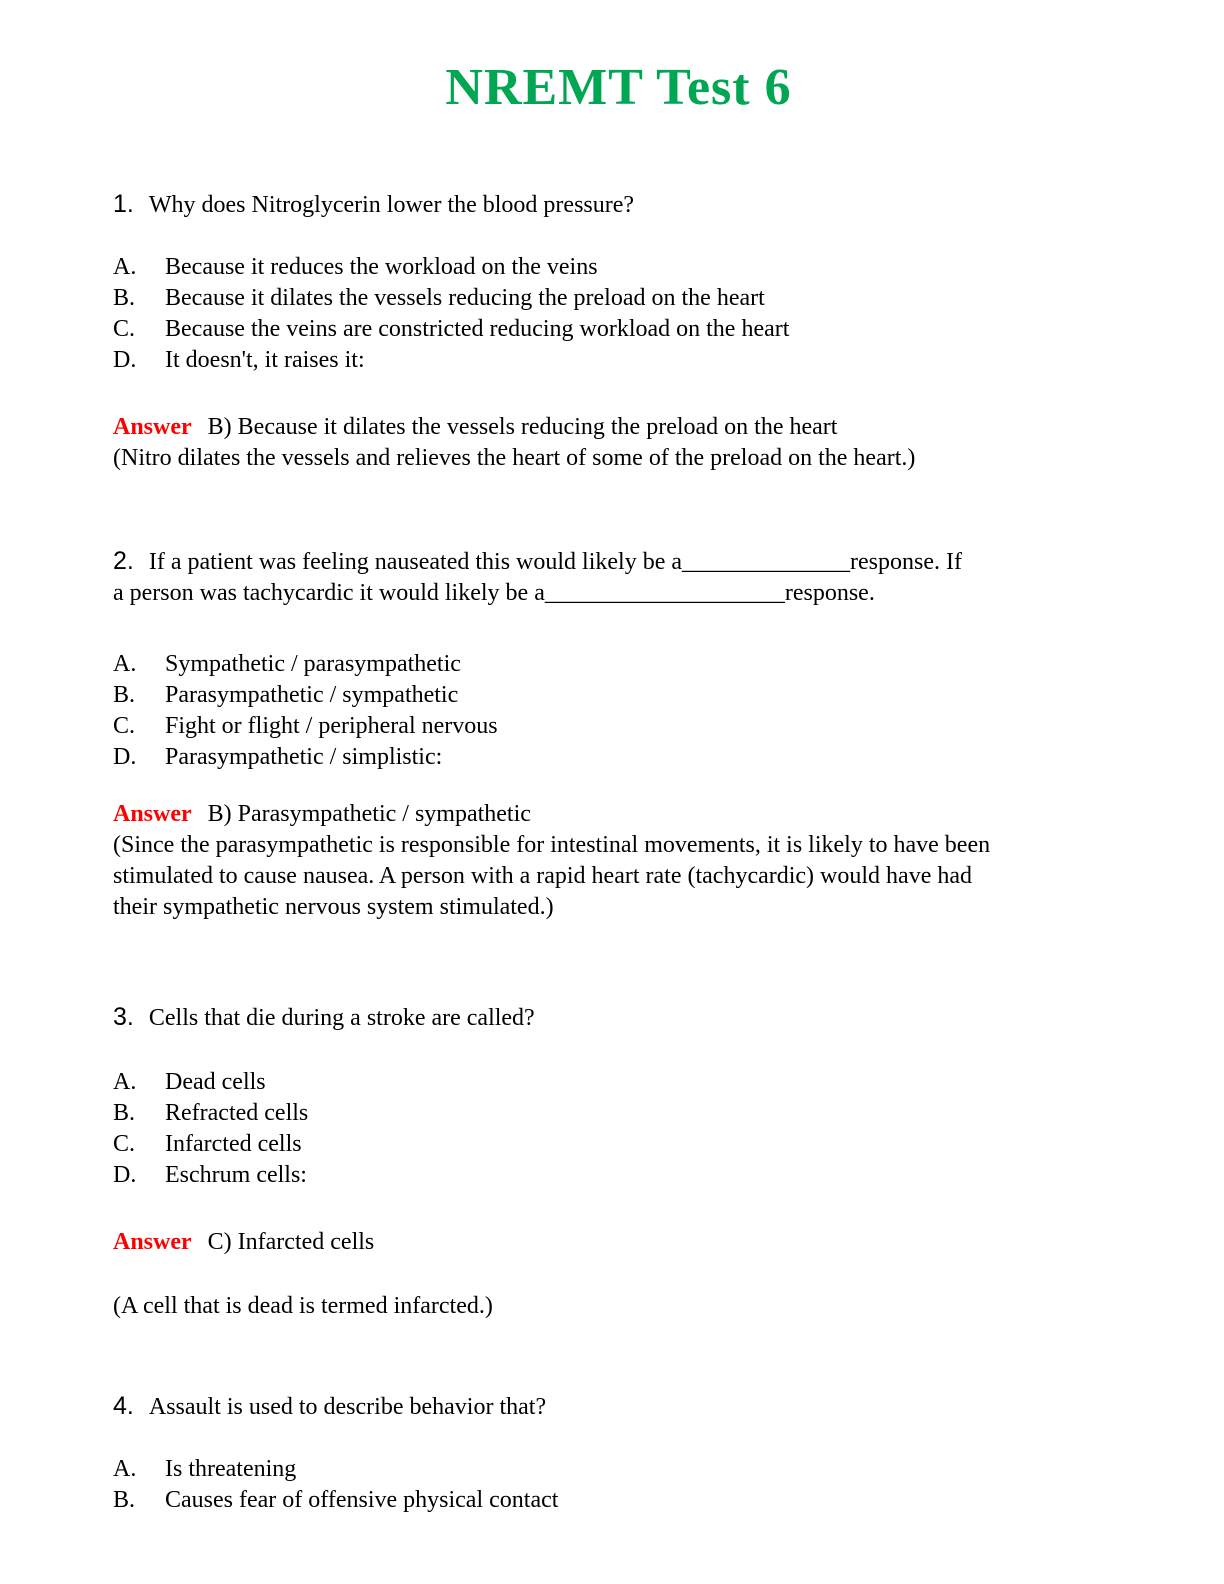 The width and height of the screenshot is (1224, 1584). Describe the element at coordinates (618, 1082) in the screenshot. I see `option-row: A. Dead cells` at that location.